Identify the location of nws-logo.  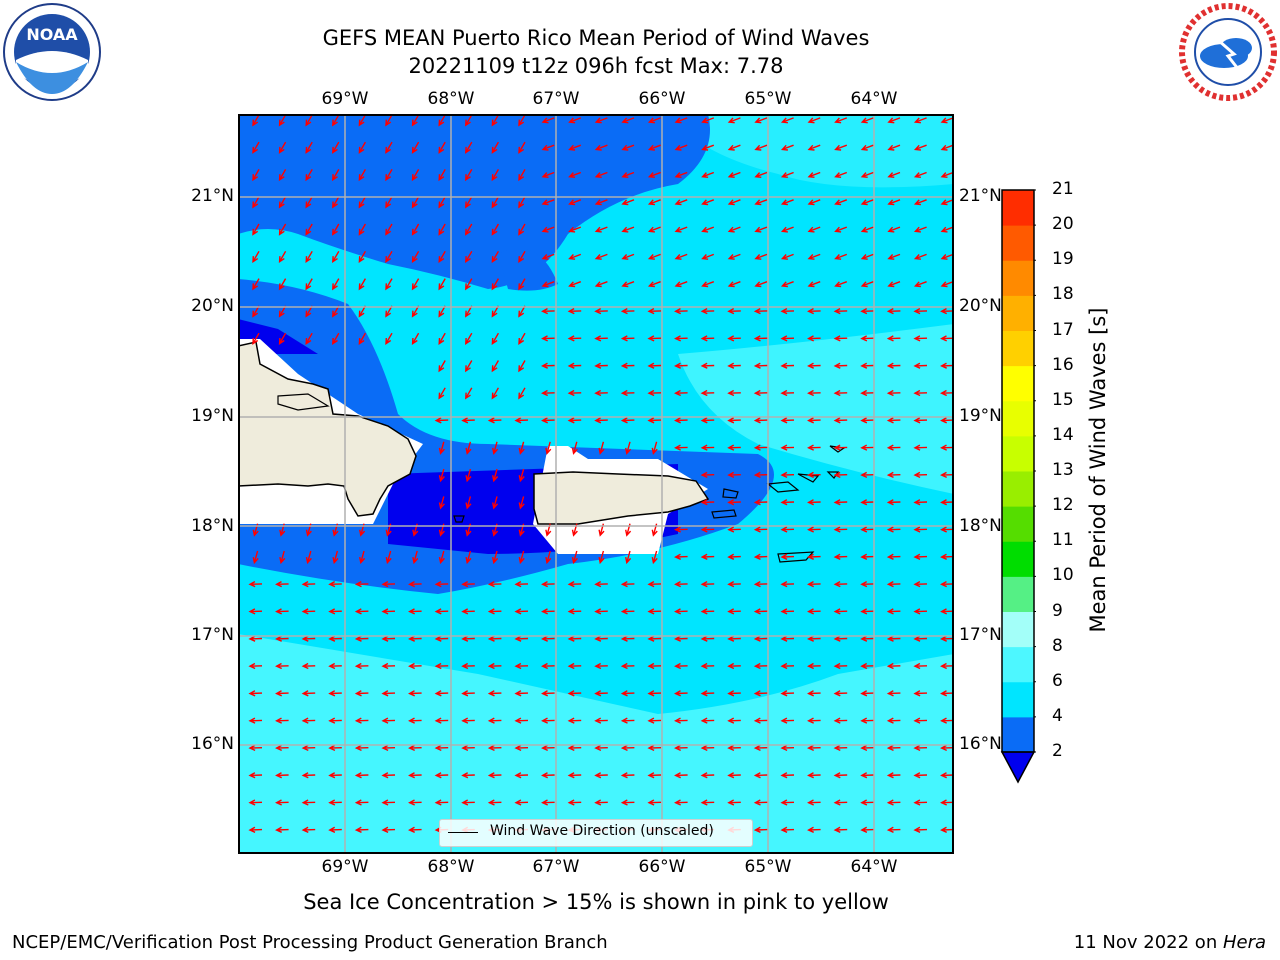
(1228, 52).